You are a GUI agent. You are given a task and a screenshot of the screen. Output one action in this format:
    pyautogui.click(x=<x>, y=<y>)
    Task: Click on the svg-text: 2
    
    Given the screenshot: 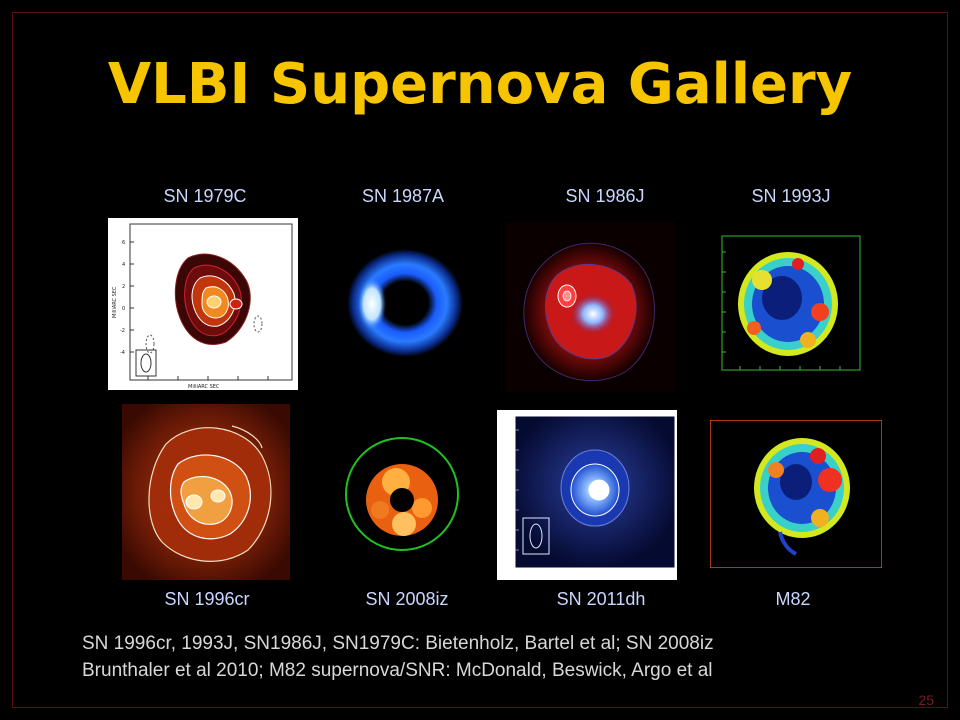 What is the action you would take?
    pyautogui.click(x=123, y=287)
    